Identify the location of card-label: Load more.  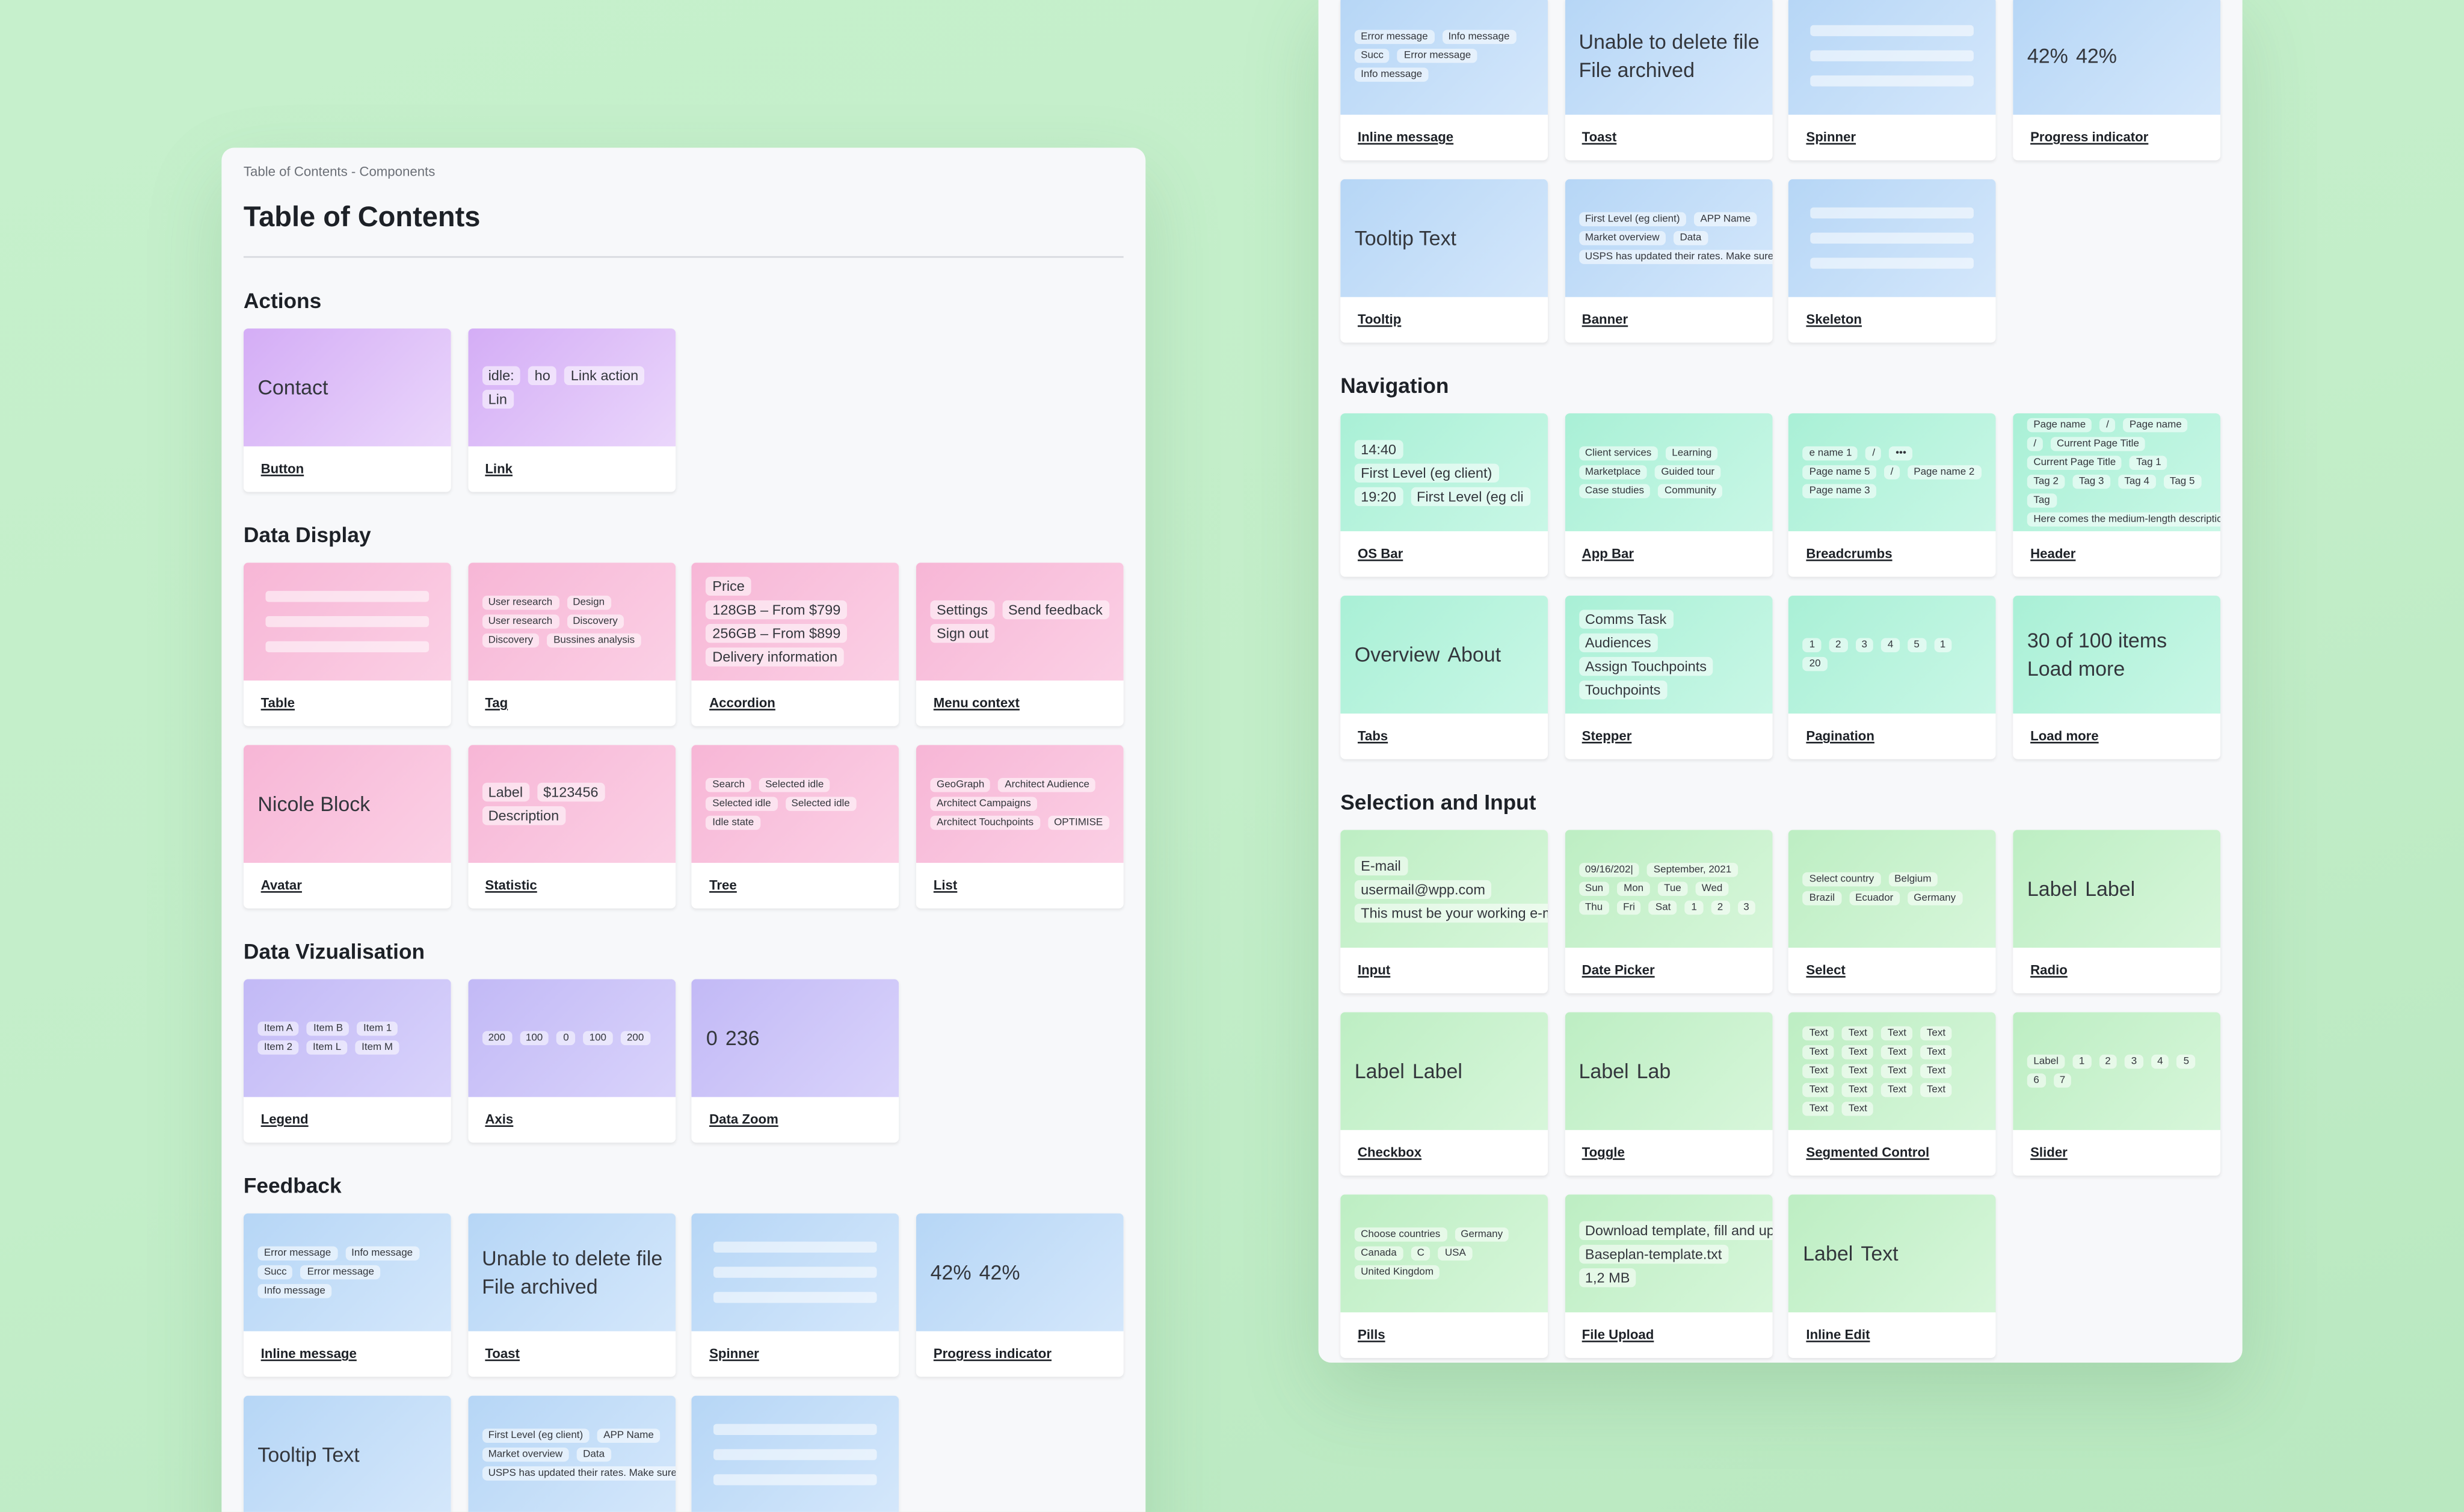
(2064, 735).